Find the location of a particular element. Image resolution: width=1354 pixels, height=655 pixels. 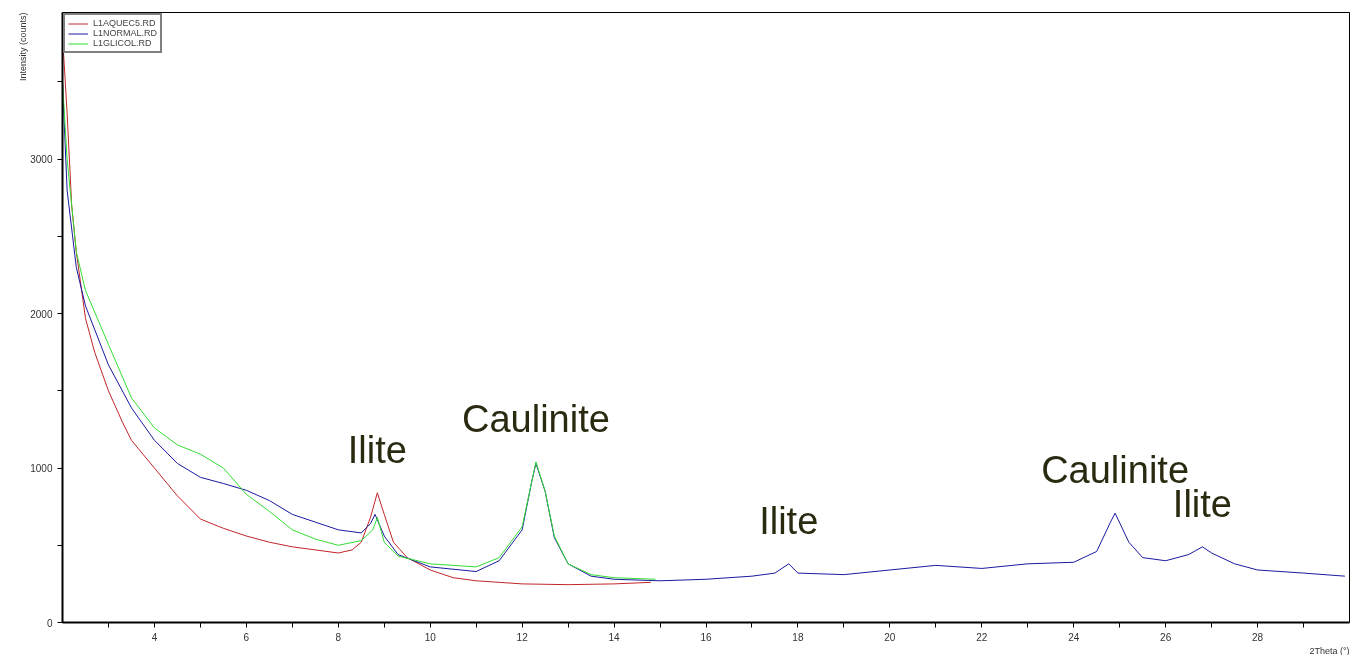

y-axis-title: Intensity (counts) is located at coordinates (22, 47).